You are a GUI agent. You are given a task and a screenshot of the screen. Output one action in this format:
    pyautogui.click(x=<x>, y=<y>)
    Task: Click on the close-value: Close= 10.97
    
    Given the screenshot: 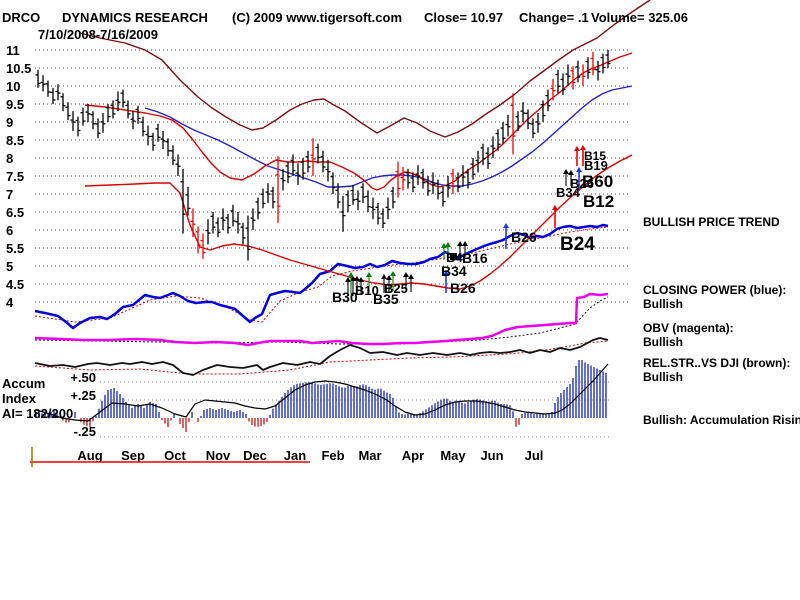 What is the action you would take?
    pyautogui.click(x=464, y=17)
    